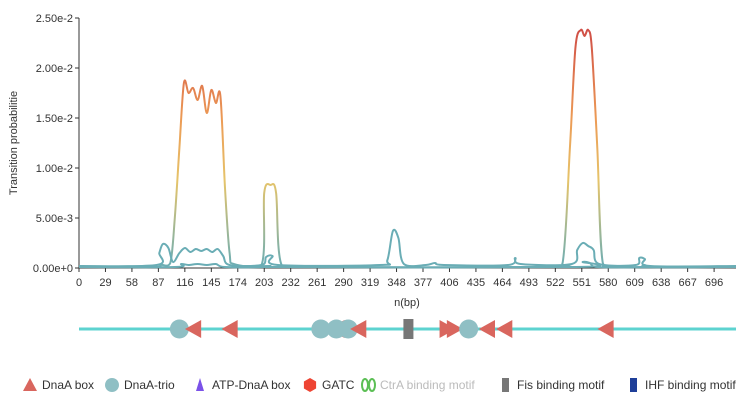 The height and width of the screenshot is (407, 754). What do you see at coordinates (502, 283) in the screenshot?
I see `x-tick-label: 464` at bounding box center [502, 283].